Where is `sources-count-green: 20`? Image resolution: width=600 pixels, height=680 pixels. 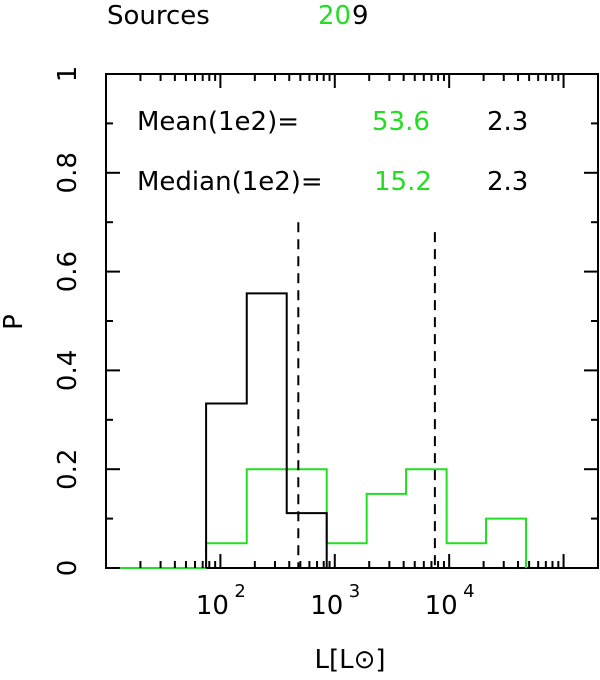 sources-count-green: 20 is located at coordinates (334, 16).